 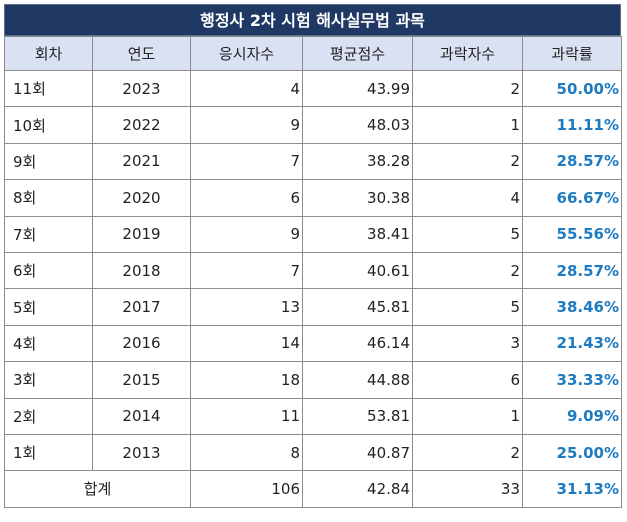 What do you see at coordinates (141, 380) in the screenshot?
I see `cell-year: 2015` at bounding box center [141, 380].